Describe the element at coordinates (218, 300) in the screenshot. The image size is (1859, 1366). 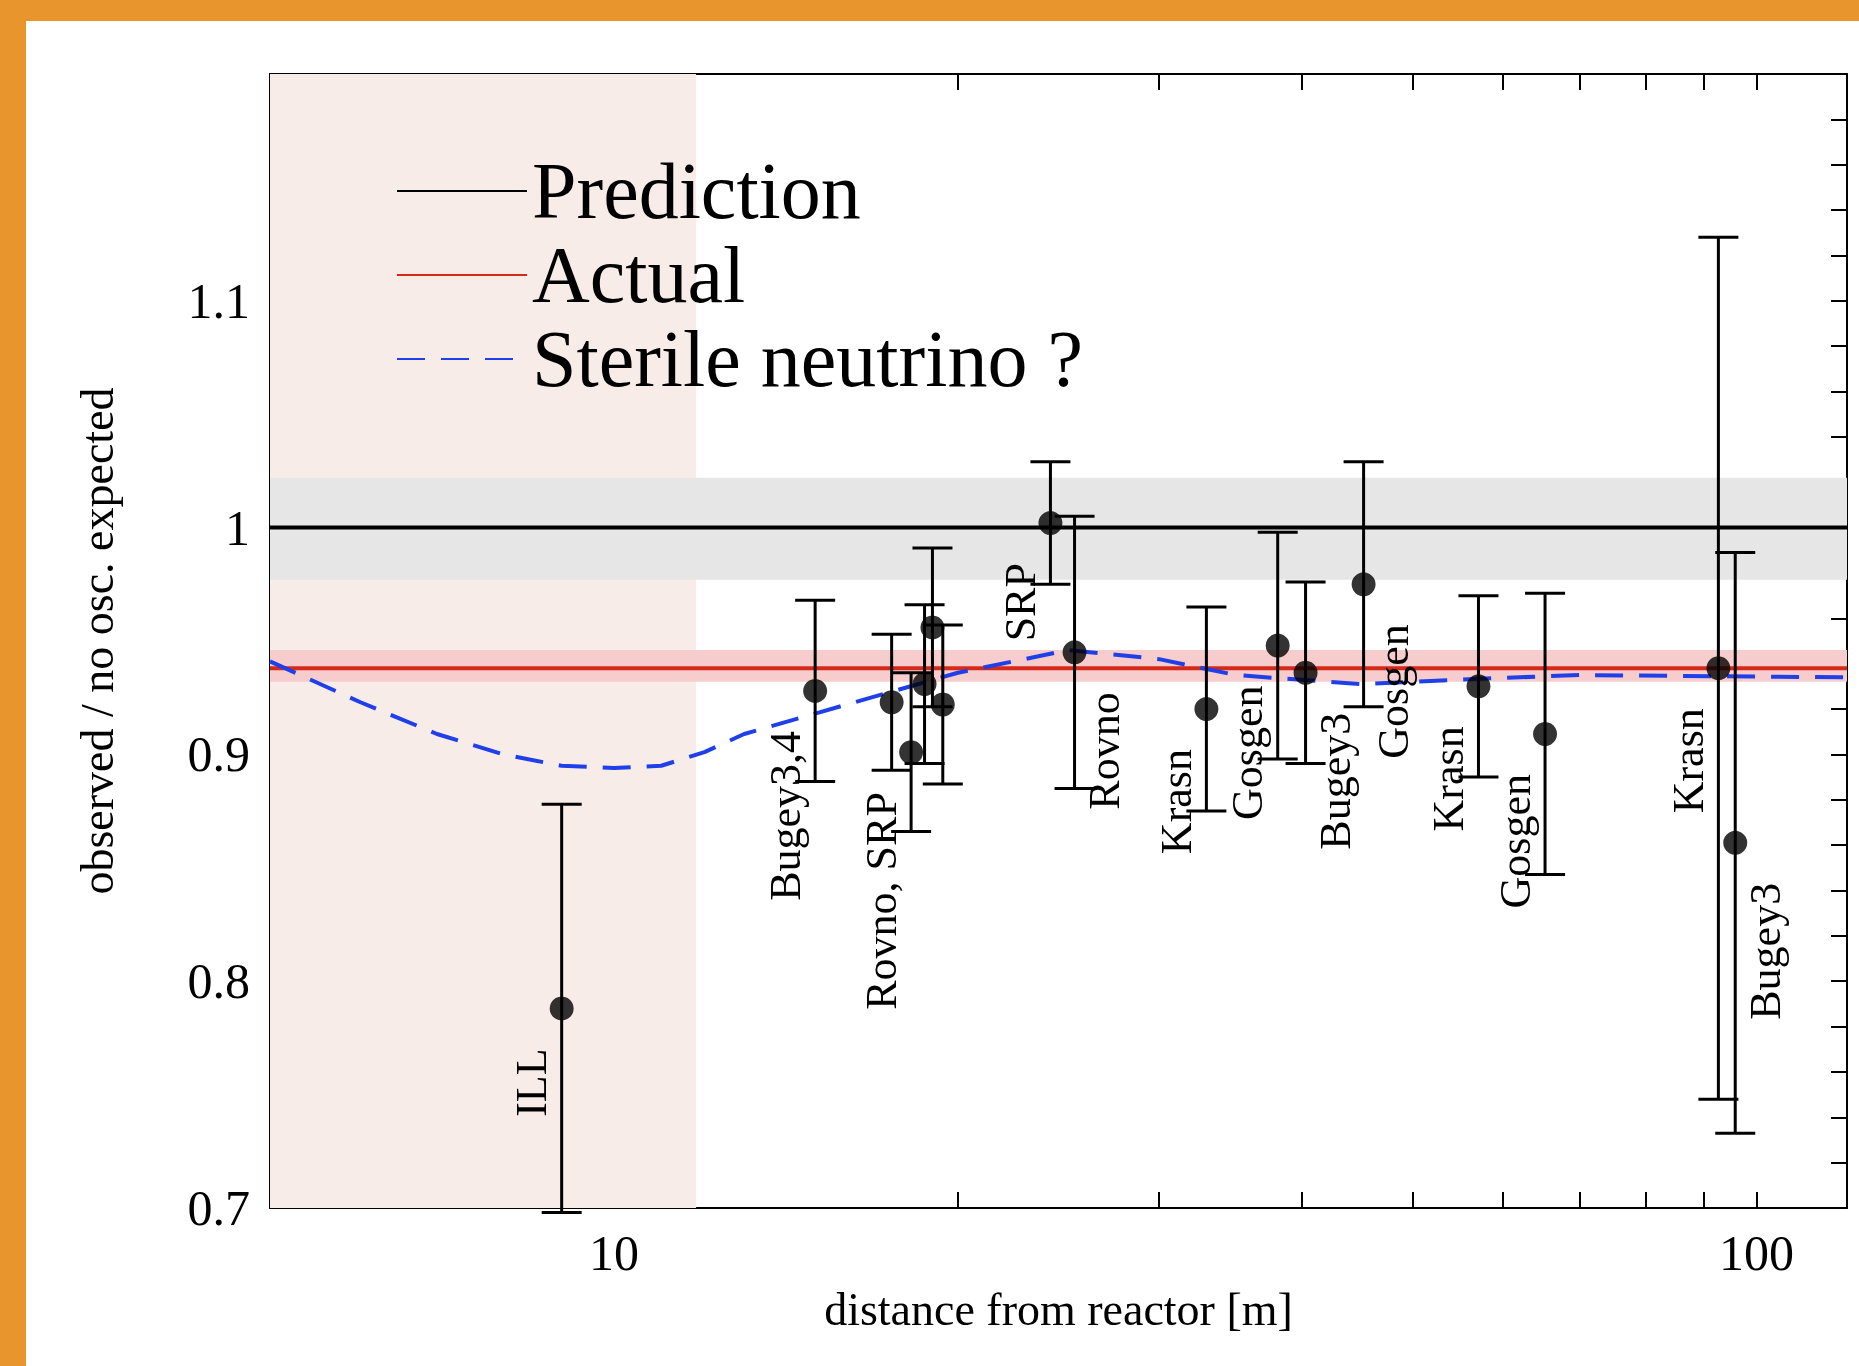
I see `y-tick-label: 1.1` at that location.